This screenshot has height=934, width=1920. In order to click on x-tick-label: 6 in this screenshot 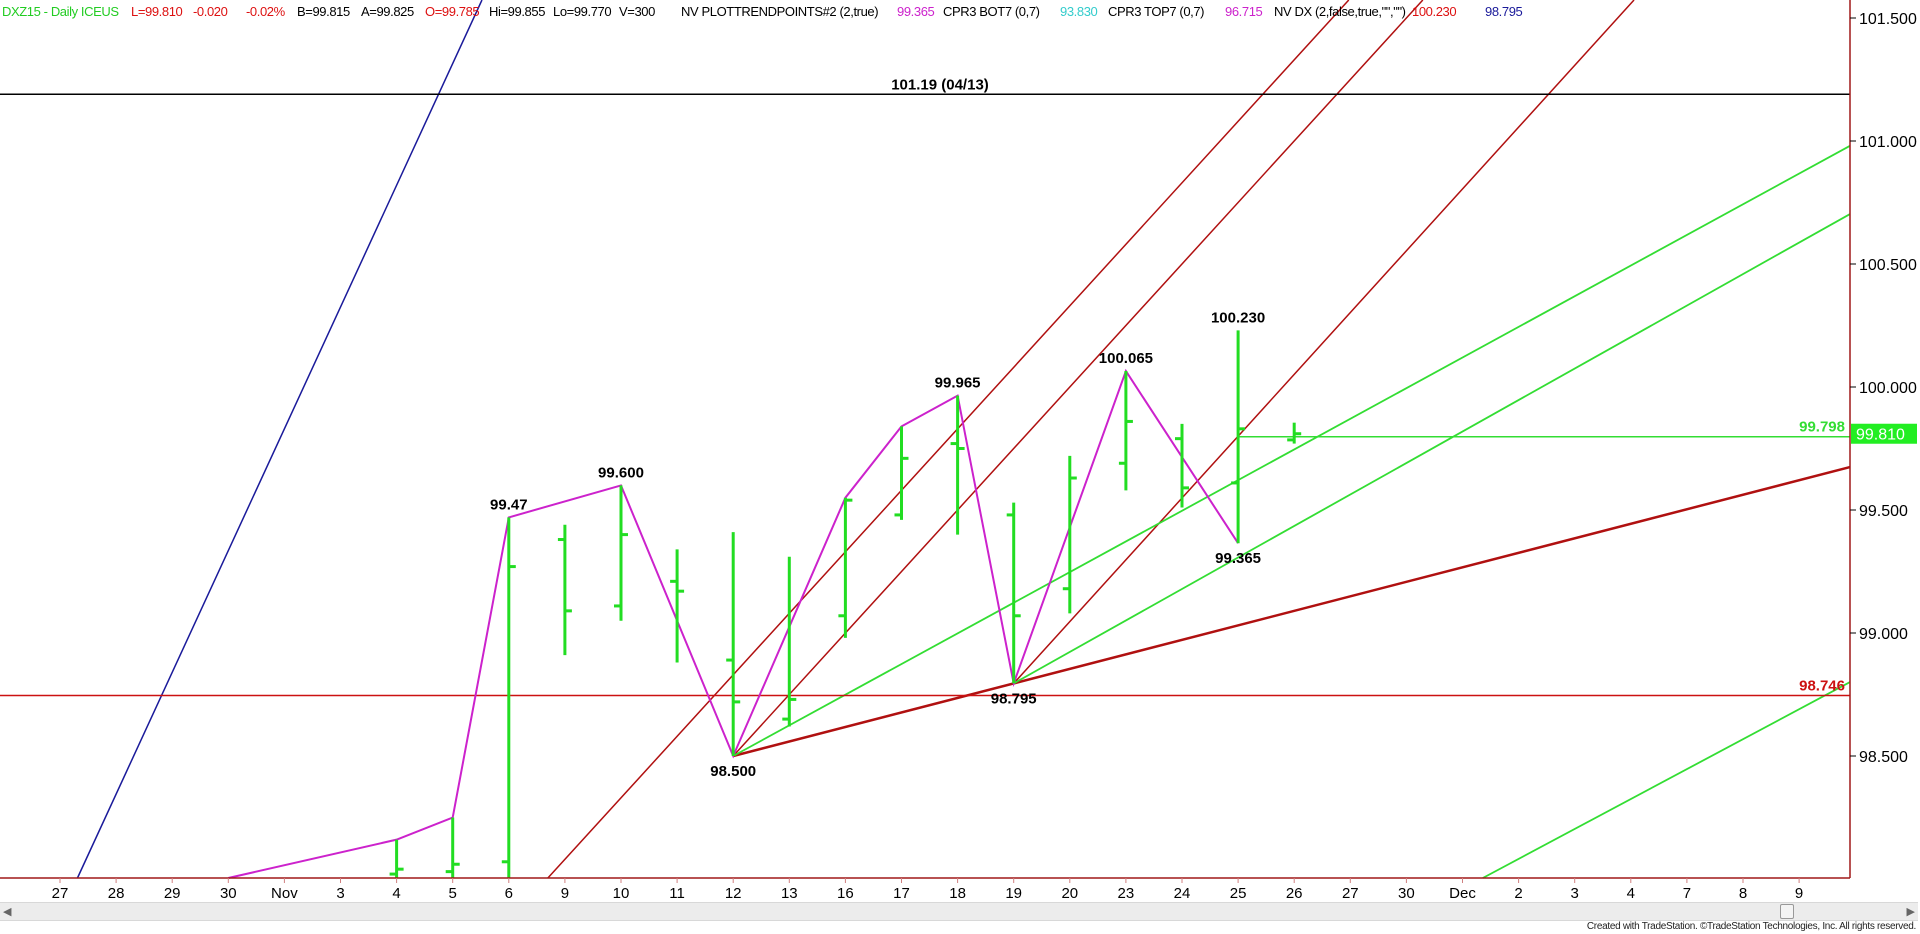, I will do `click(509, 893)`.